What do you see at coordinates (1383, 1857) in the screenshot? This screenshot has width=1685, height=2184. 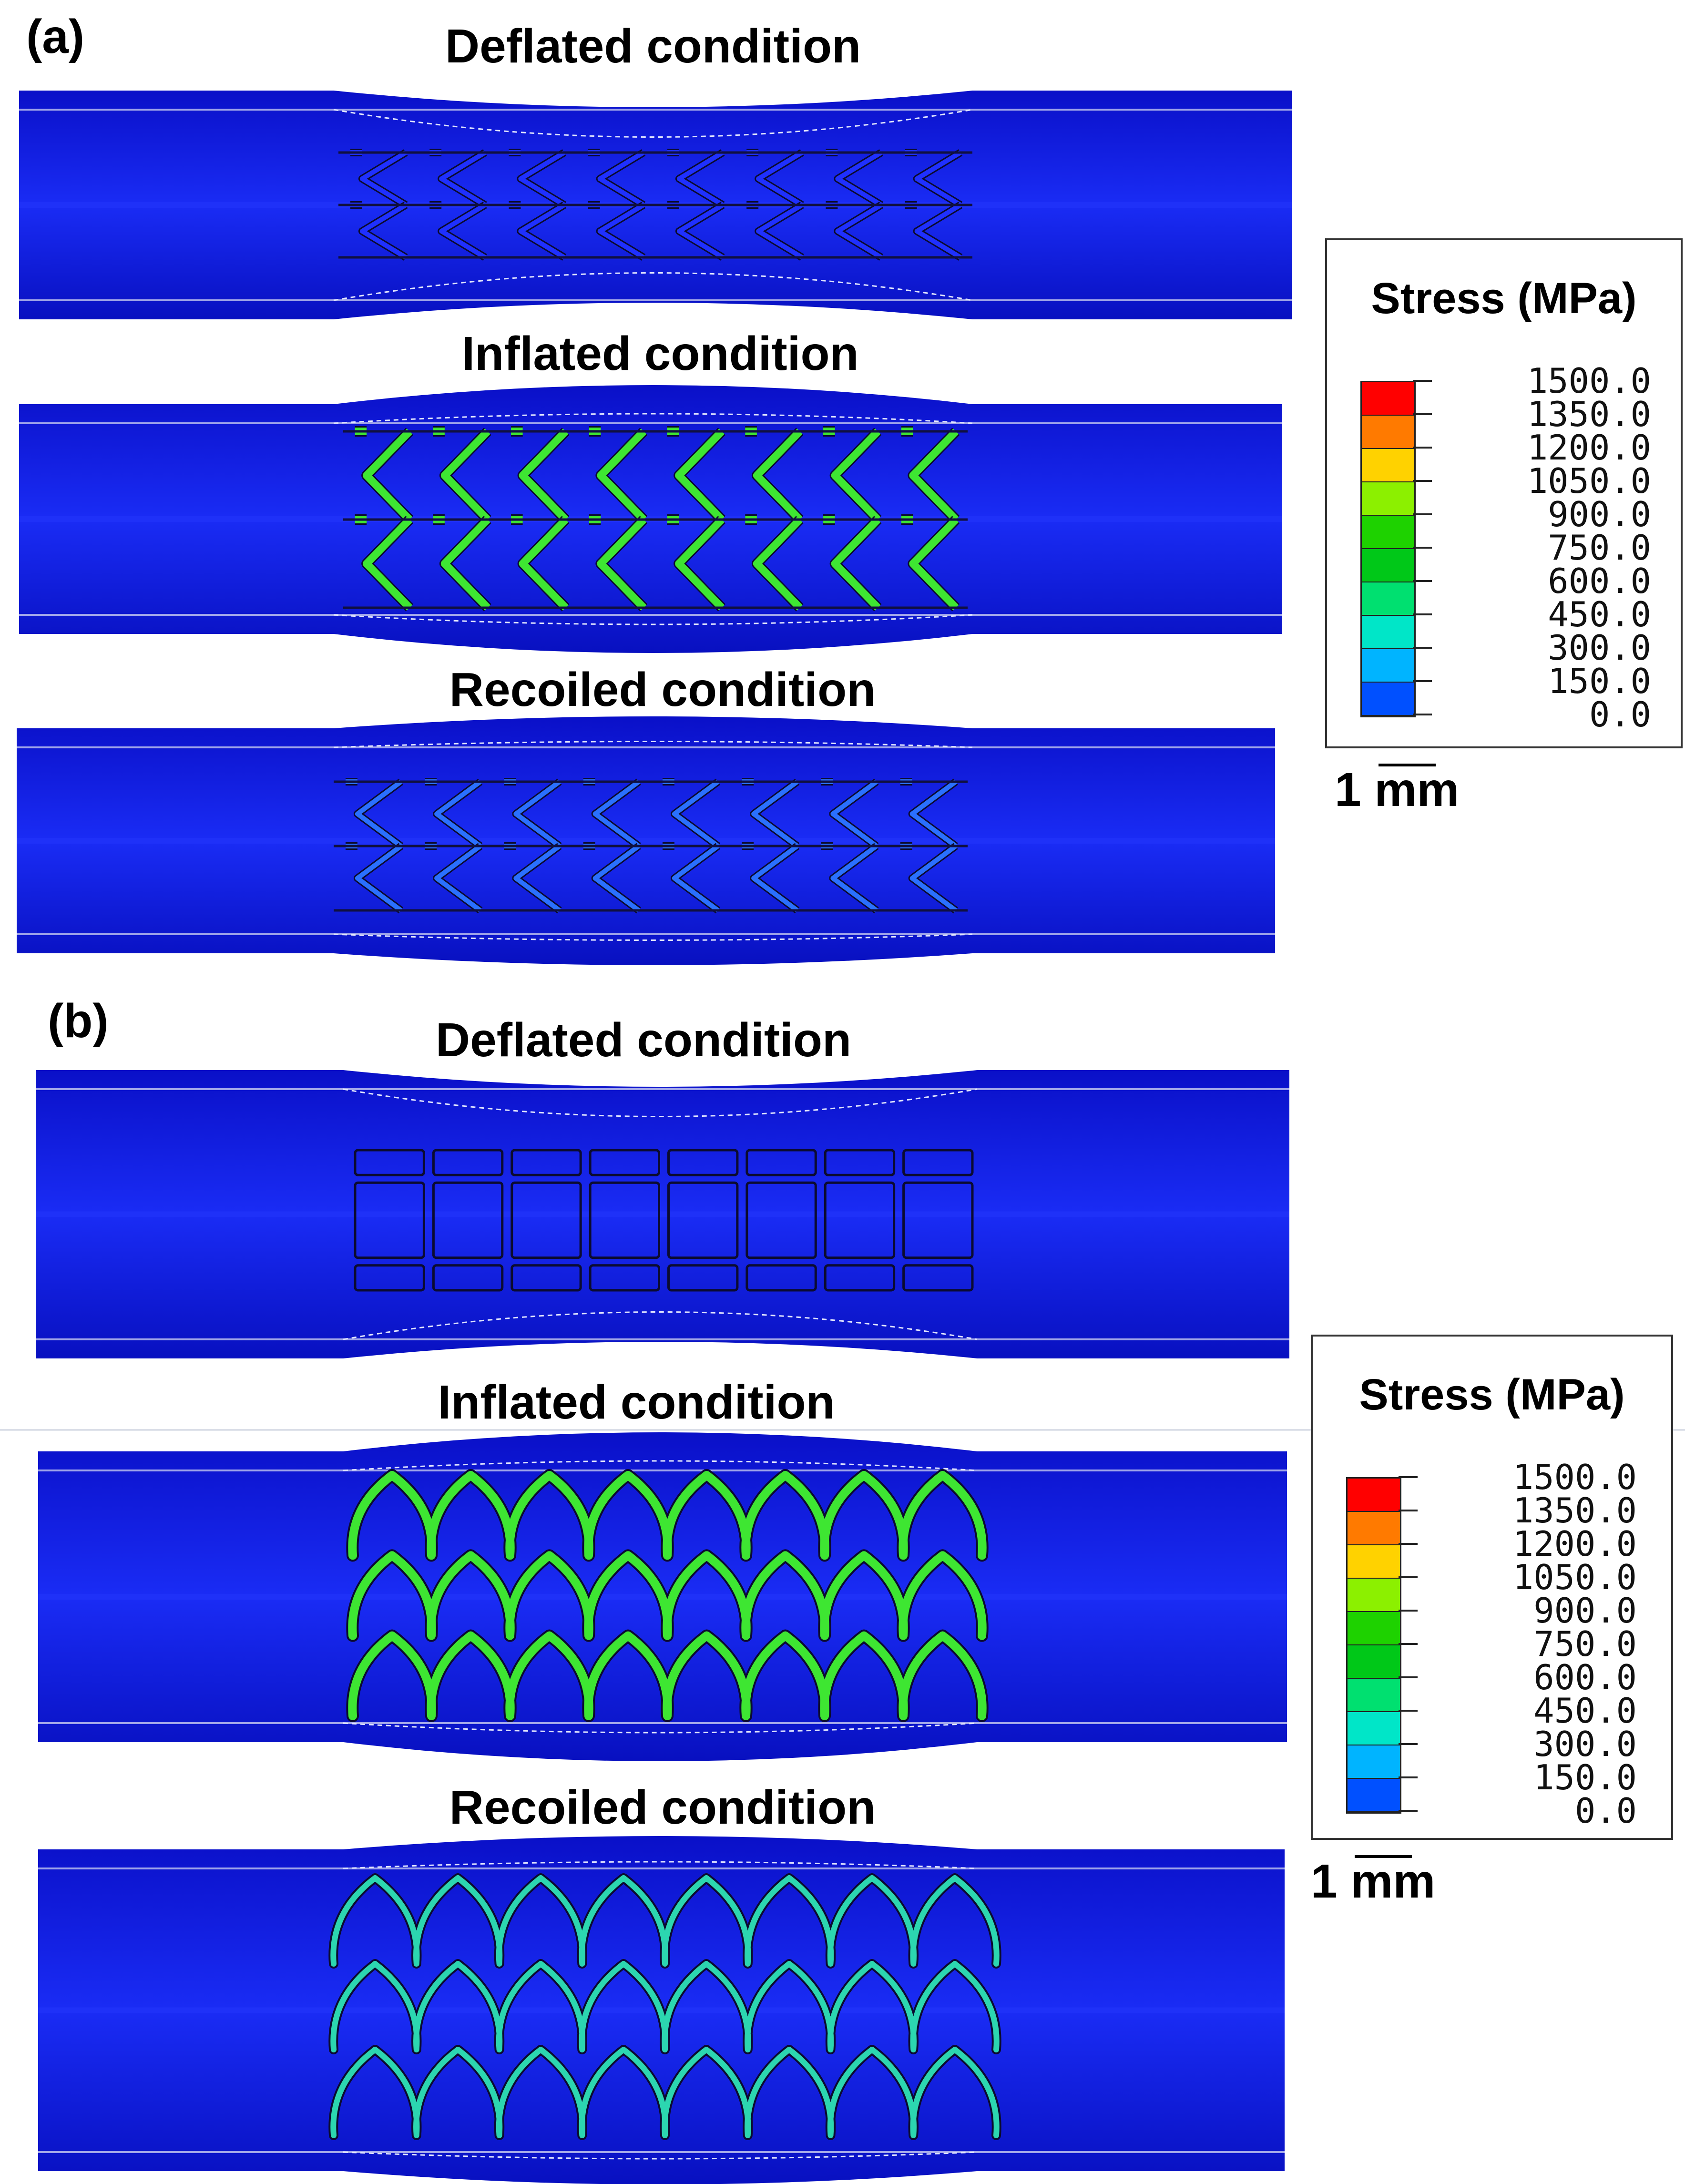 I see `scale-bar-b-line` at bounding box center [1383, 1857].